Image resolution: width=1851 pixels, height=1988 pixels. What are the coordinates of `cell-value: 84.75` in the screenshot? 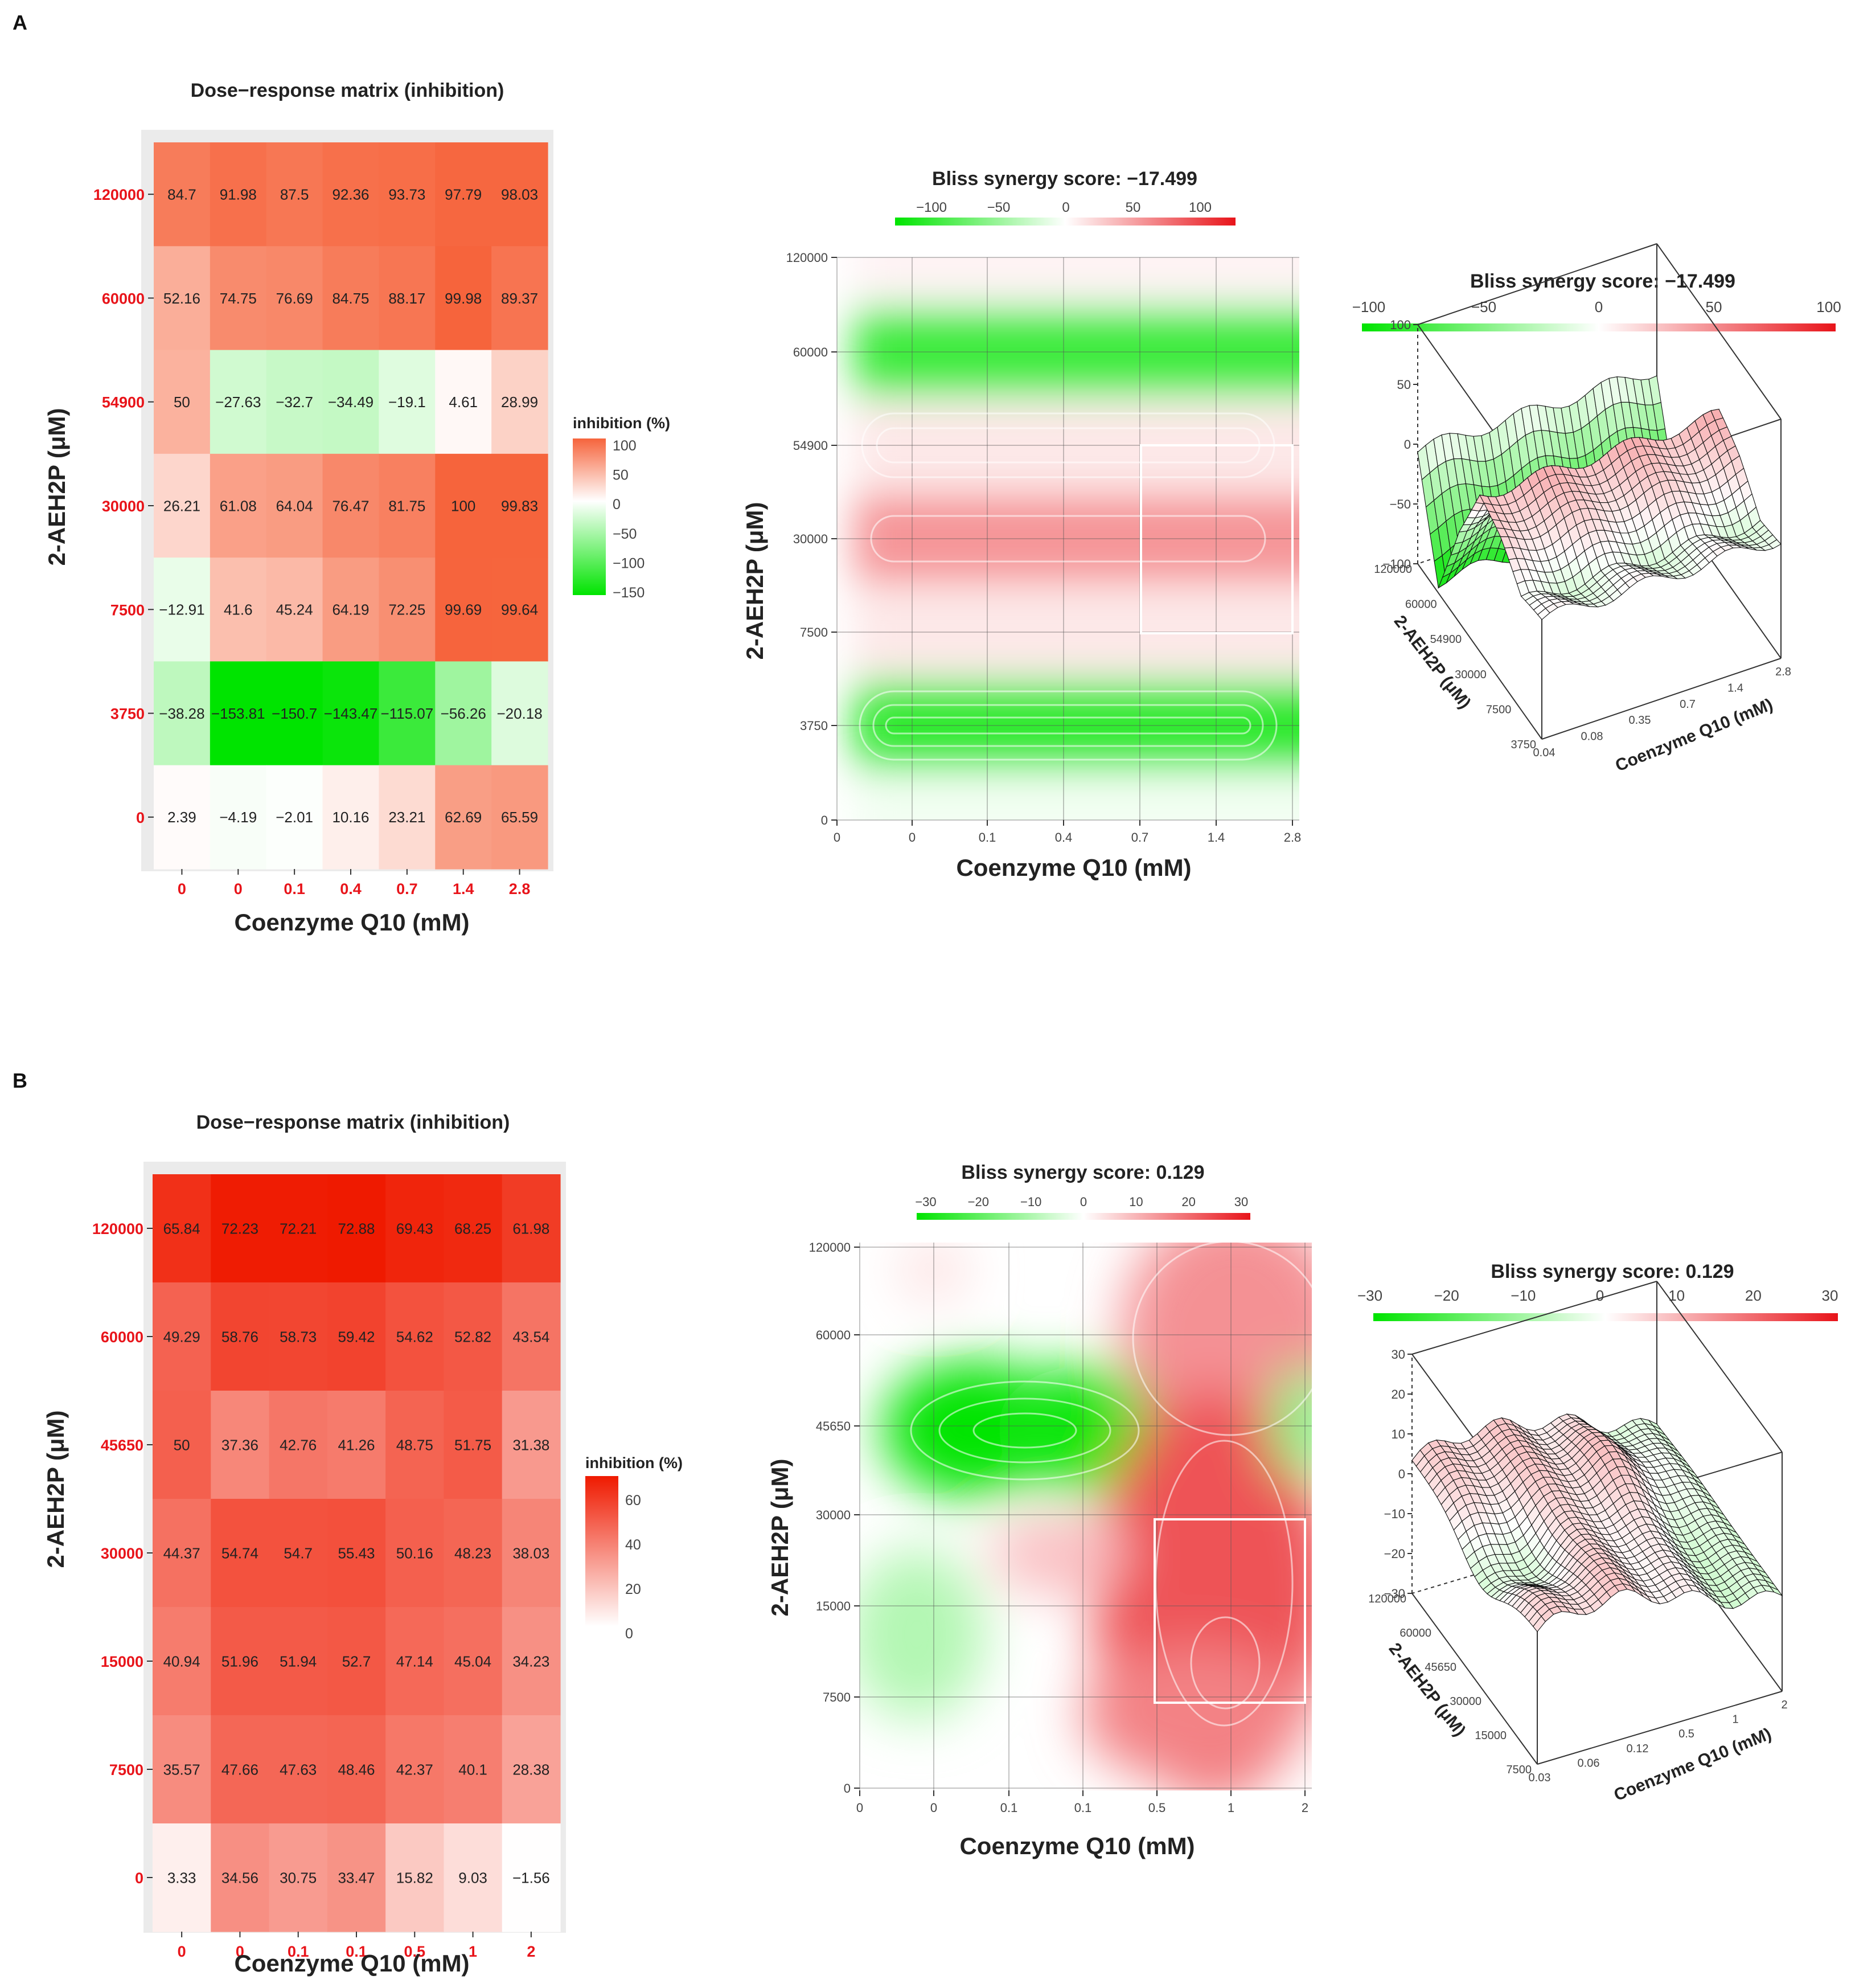 It's located at (350, 298).